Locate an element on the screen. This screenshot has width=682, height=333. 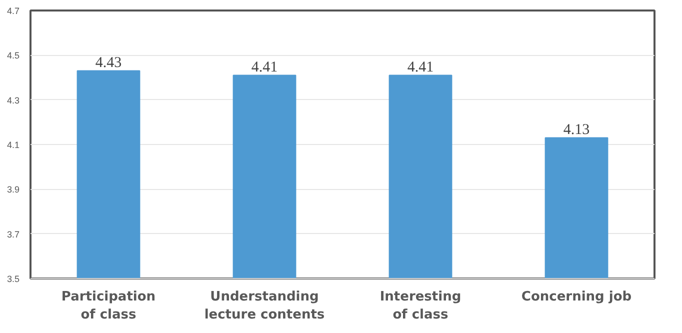
y-tick-label: 4.7 is located at coordinates (13, 11).